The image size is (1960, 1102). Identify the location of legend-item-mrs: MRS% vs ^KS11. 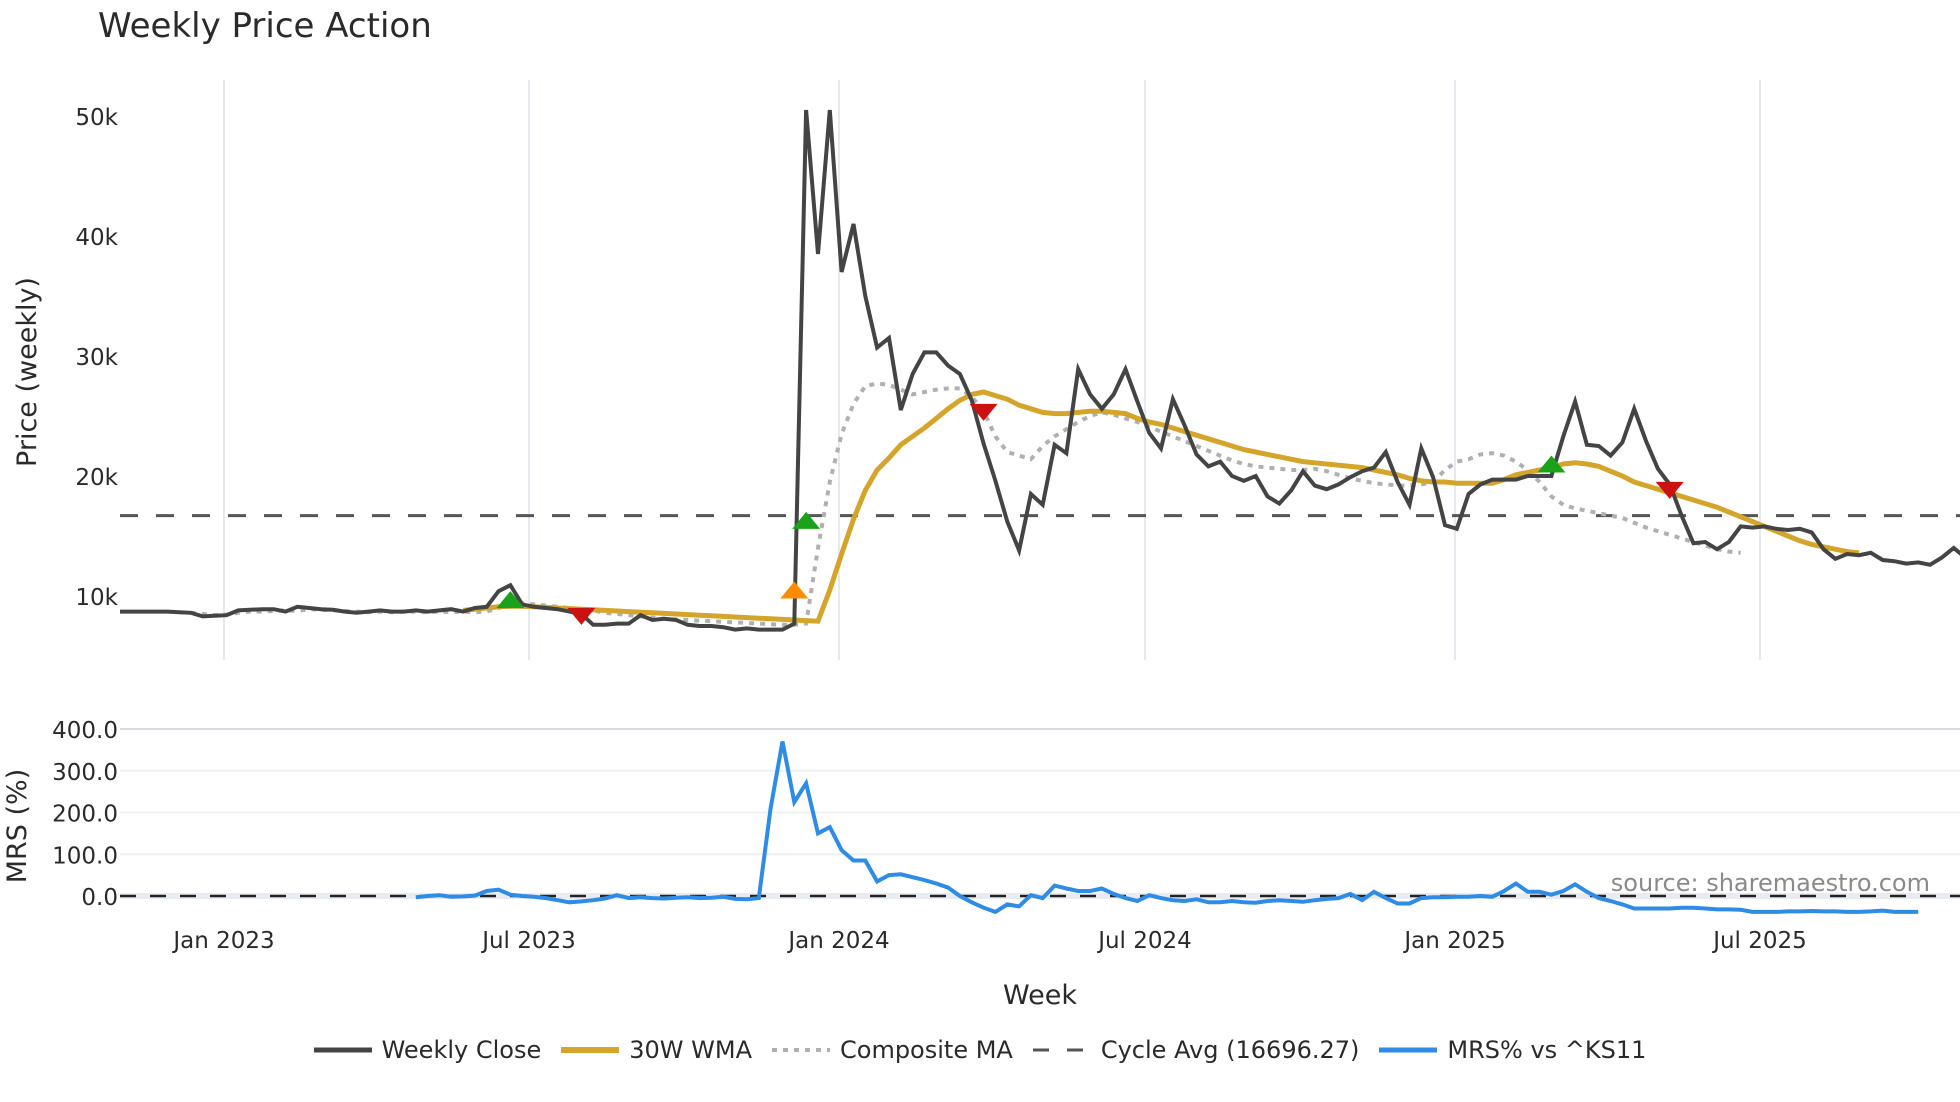
(1512, 1050).